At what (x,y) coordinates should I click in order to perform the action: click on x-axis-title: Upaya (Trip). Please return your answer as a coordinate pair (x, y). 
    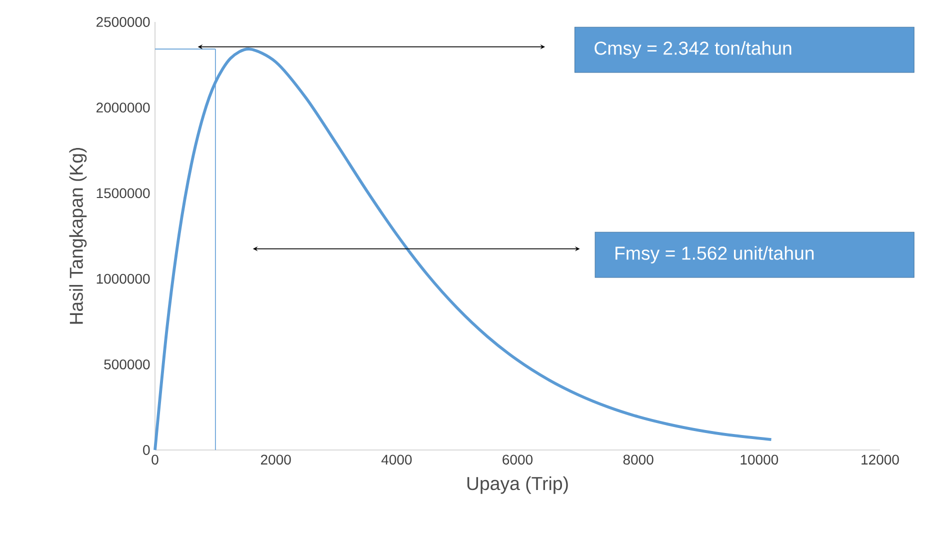
    Looking at the image, I should click on (517, 485).